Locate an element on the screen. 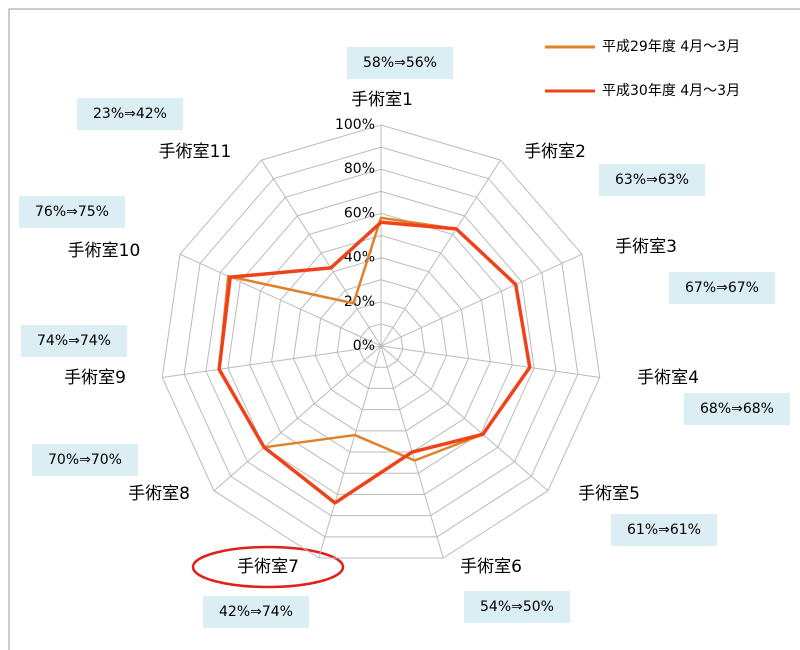 The width and height of the screenshot is (800, 650). annotation: 76%⇒75% is located at coordinates (72, 212).